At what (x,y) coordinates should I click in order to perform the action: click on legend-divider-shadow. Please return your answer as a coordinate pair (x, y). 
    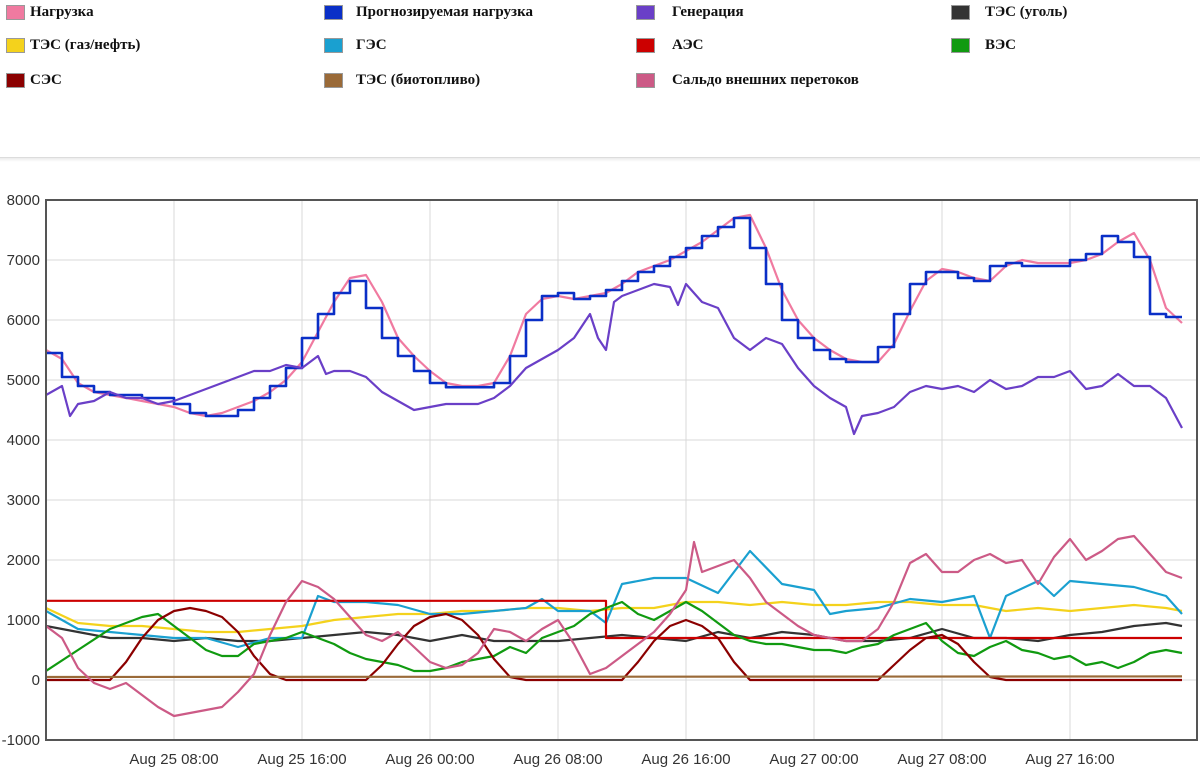
    Looking at the image, I should click on (600, 160).